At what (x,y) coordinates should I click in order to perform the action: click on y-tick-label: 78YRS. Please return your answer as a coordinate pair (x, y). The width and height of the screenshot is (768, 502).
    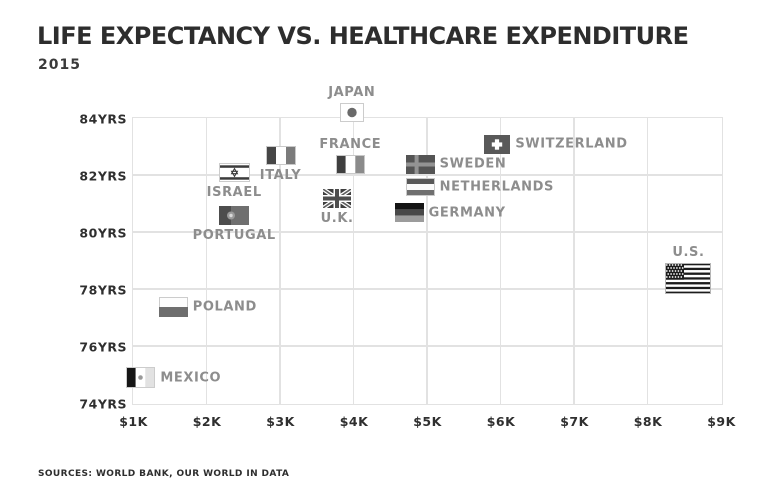
    Looking at the image, I should click on (103, 289).